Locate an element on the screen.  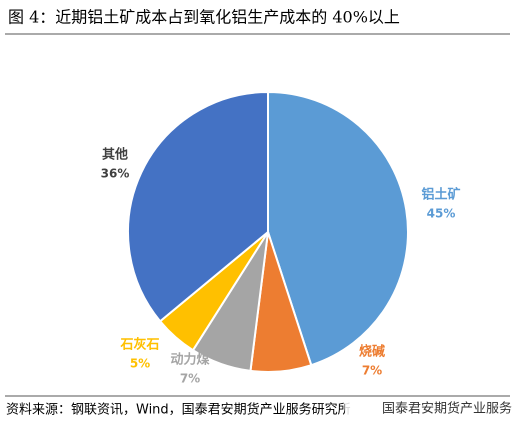
watermark: 国泰君安期货产业服务 is located at coordinates (447, 409).